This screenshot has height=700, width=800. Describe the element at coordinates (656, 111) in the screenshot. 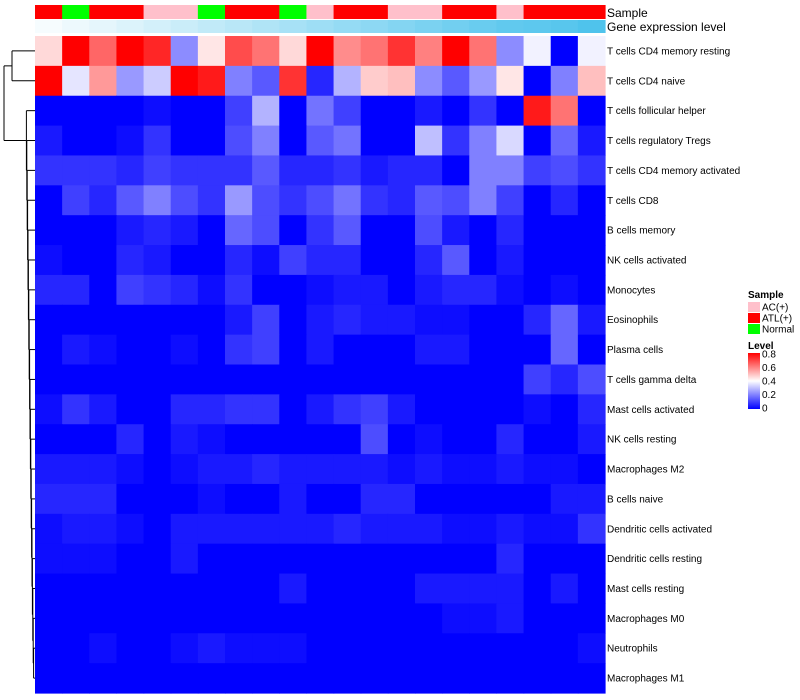

I see `row-label: T cells follicular helper` at that location.